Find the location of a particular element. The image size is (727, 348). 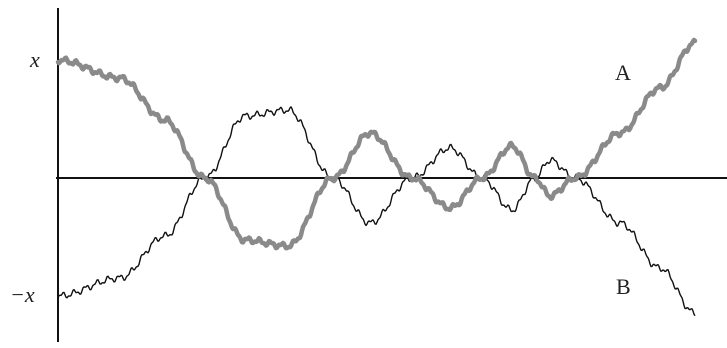

curve-a-label: A is located at coordinates (623, 72).